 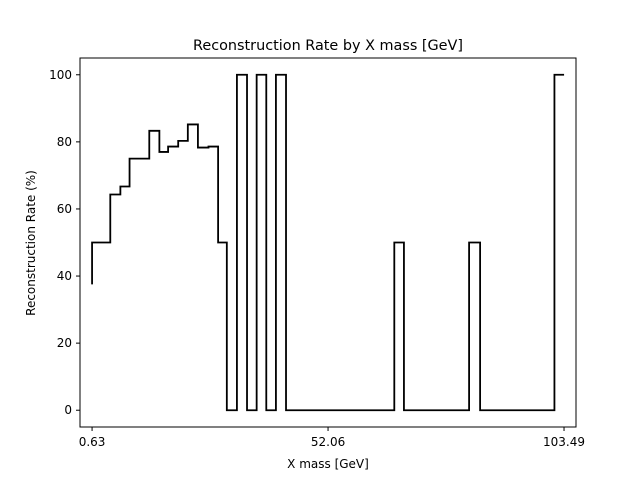 I want to click on x-tick-label: 103.49, so click(x=564, y=442).